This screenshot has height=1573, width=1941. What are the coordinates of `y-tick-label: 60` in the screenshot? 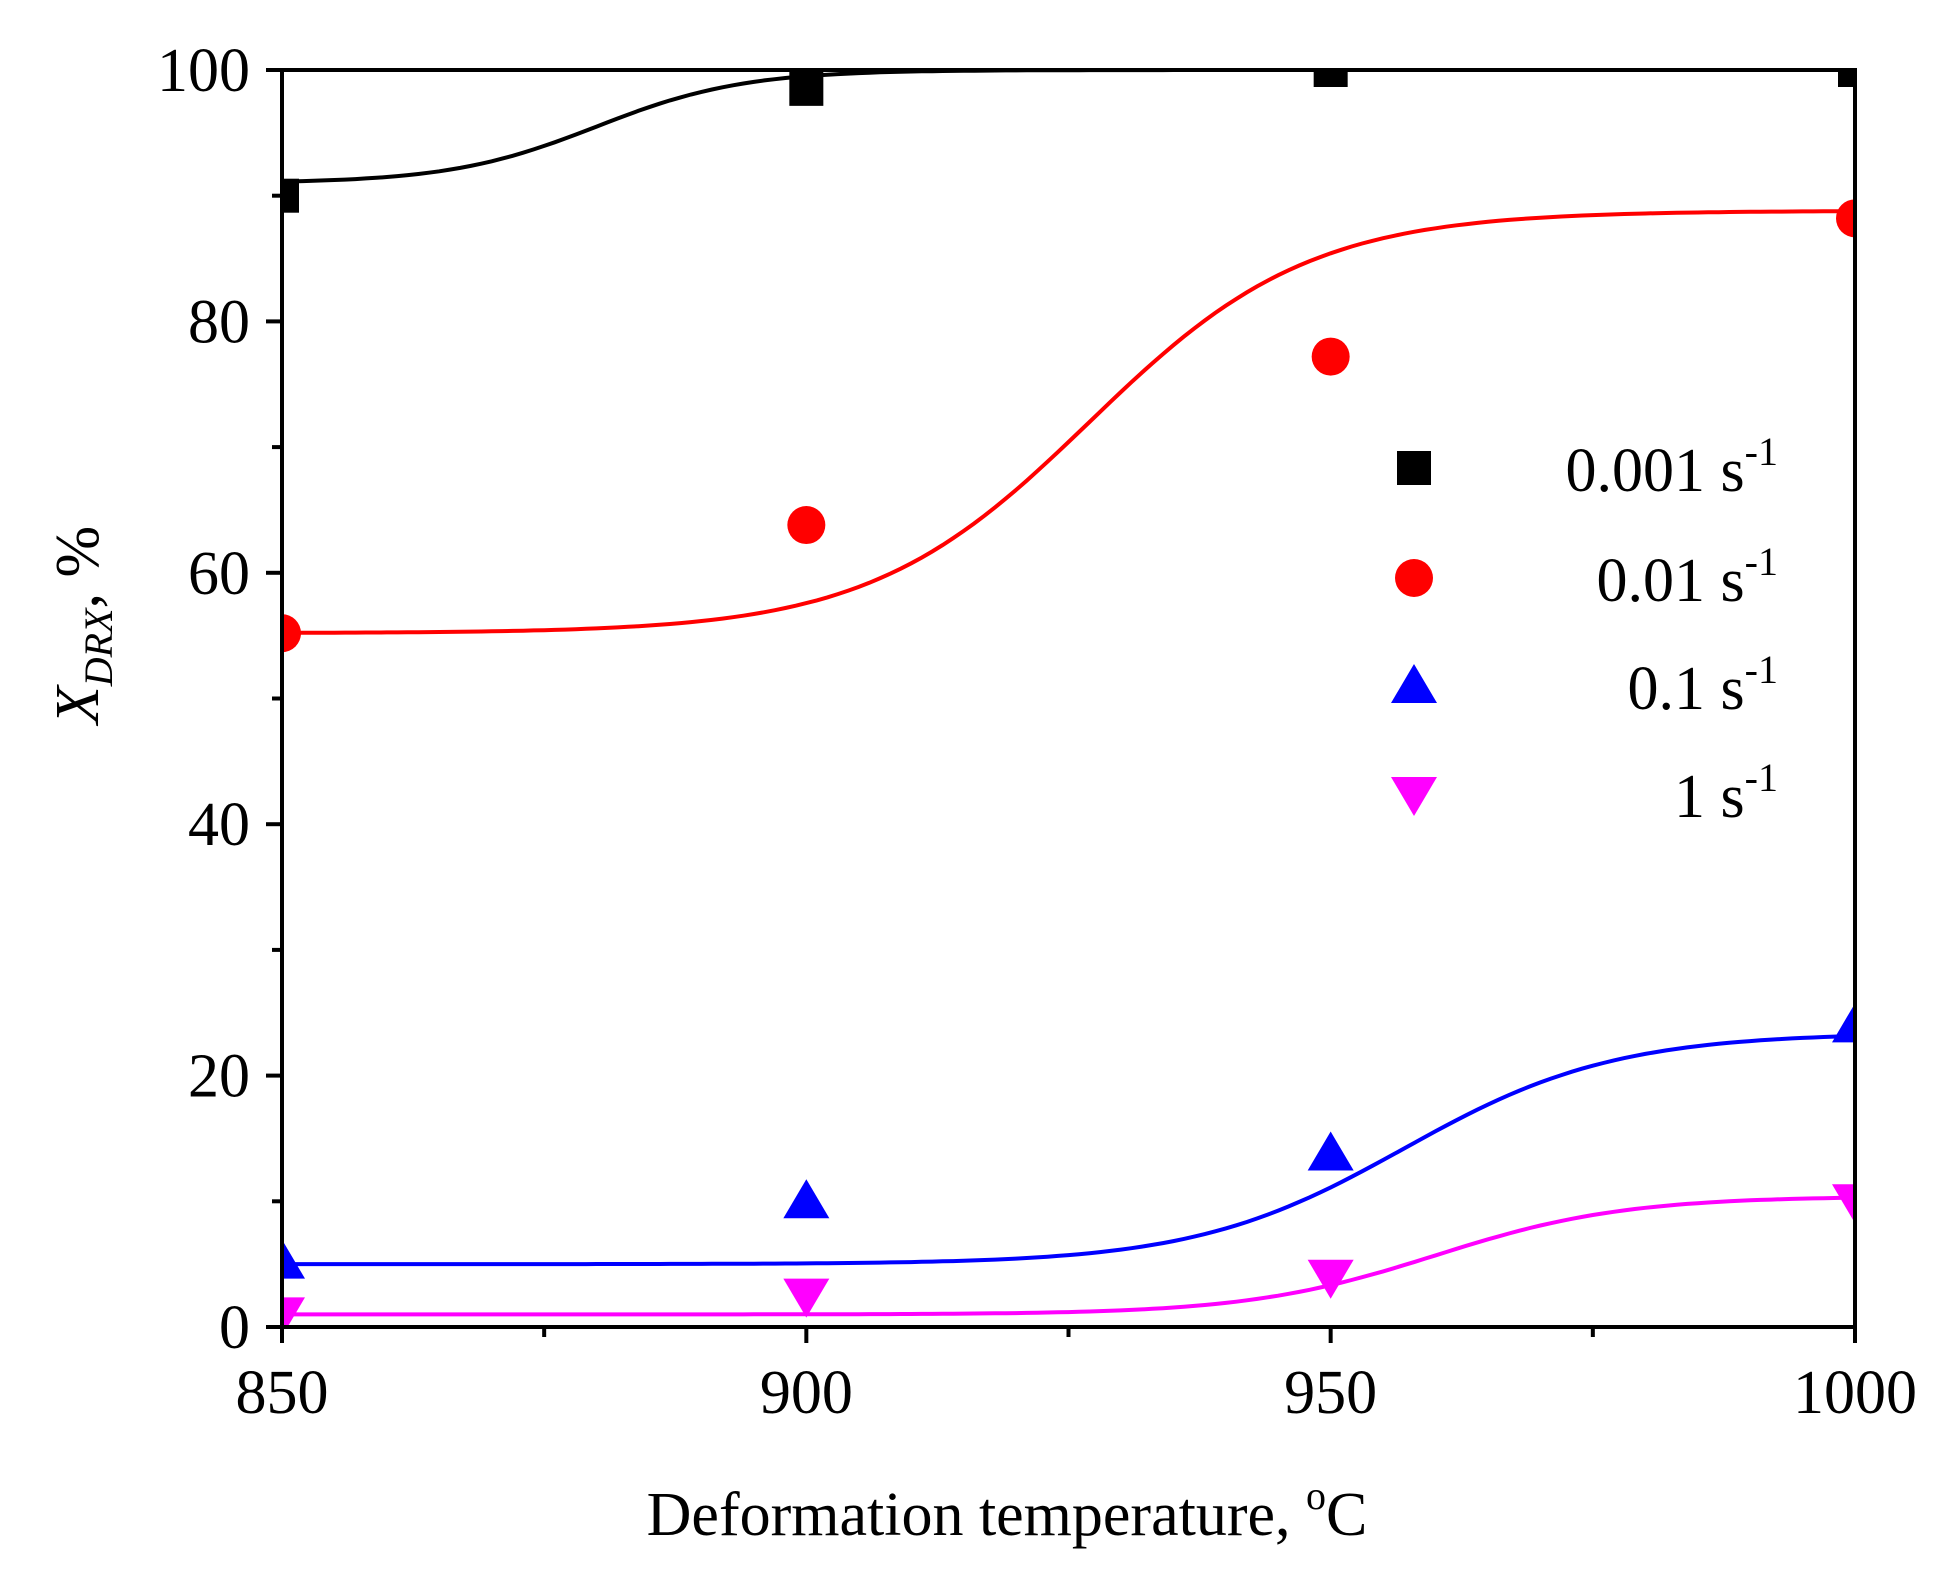 It's located at (219, 574).